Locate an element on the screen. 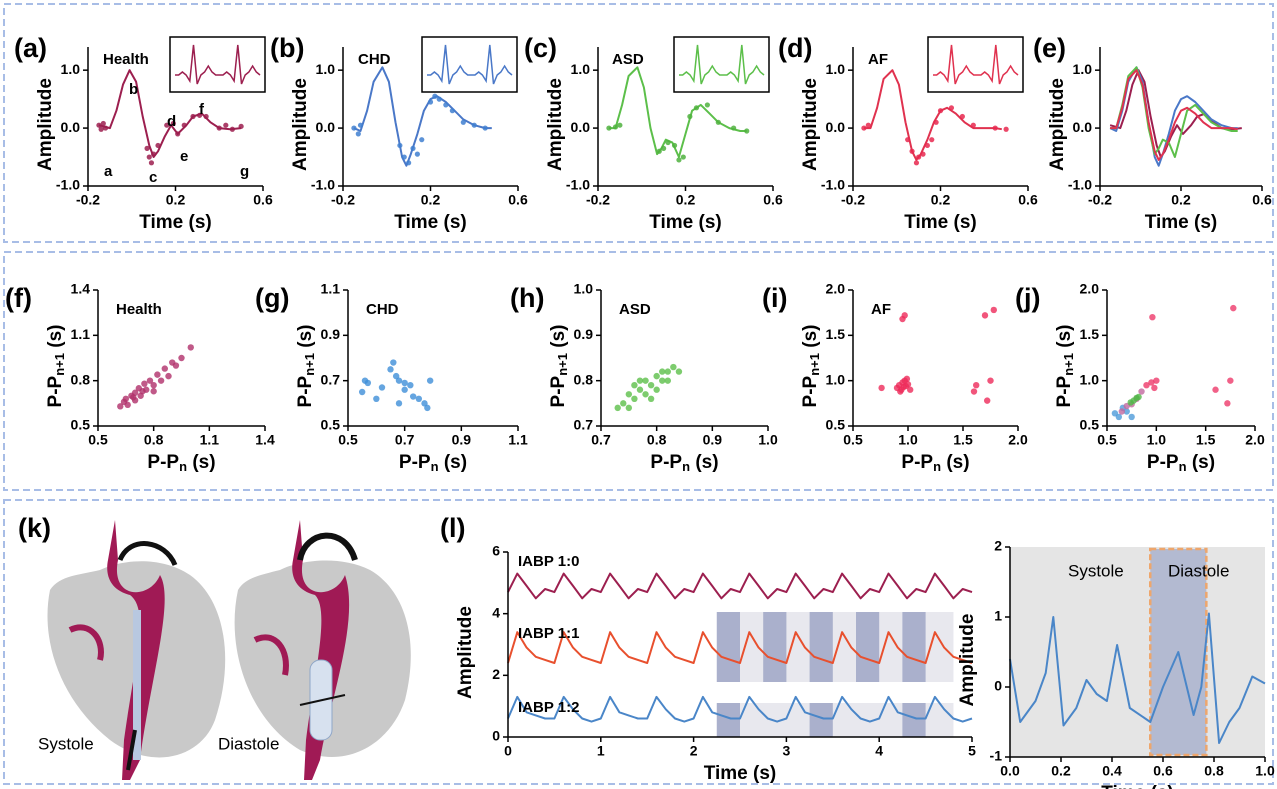  flow-arrow is located at coordinates (147, 554).